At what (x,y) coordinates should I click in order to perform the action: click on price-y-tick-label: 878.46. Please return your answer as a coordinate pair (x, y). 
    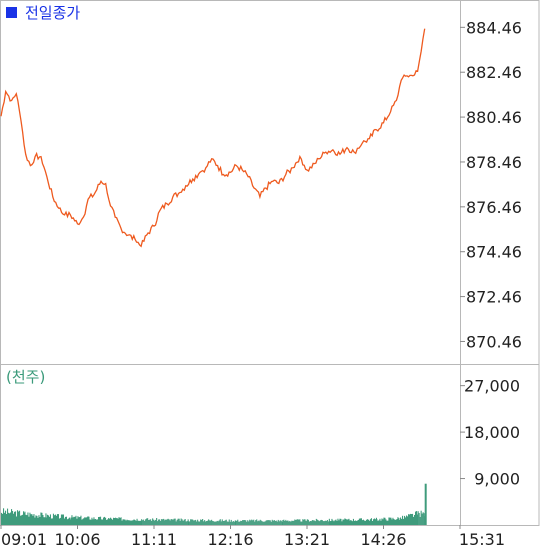
    Looking at the image, I should click on (494, 162).